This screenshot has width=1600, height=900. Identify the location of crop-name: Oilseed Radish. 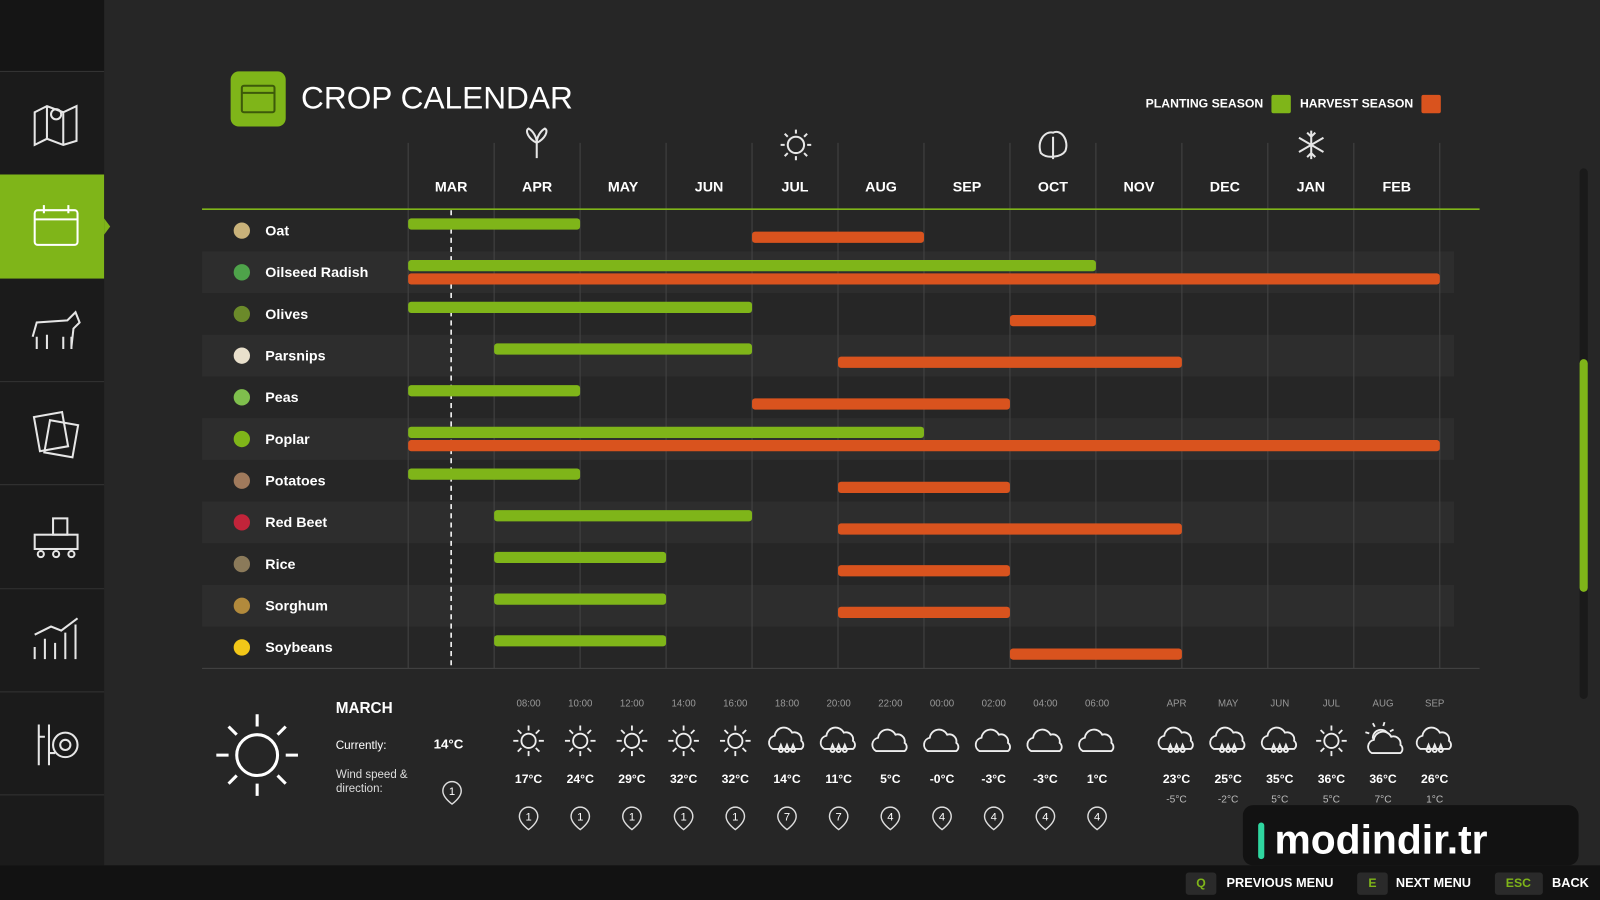
(316, 273).